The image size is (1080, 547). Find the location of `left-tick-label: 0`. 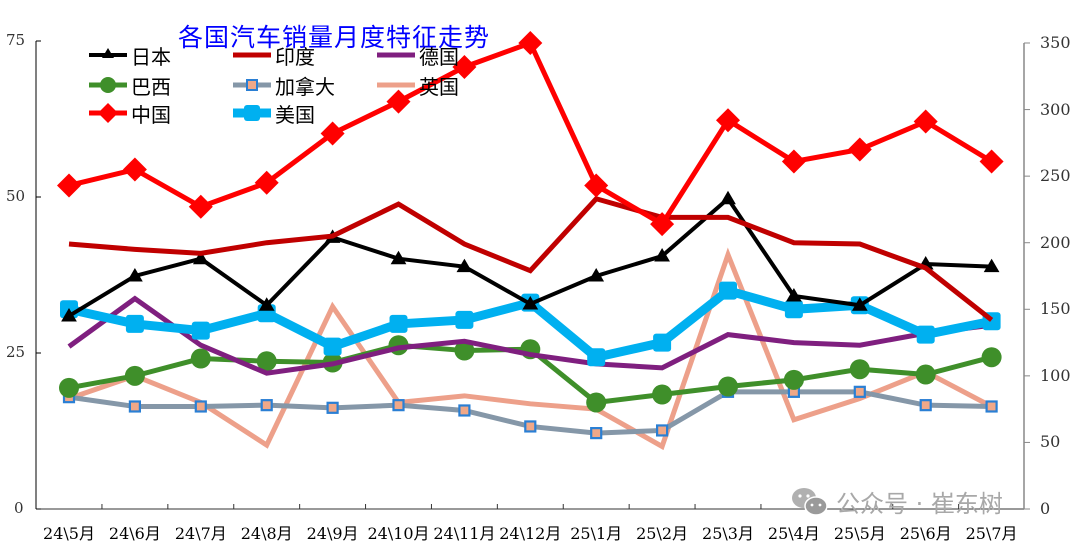

left-tick-label: 0 is located at coordinates (19, 508).